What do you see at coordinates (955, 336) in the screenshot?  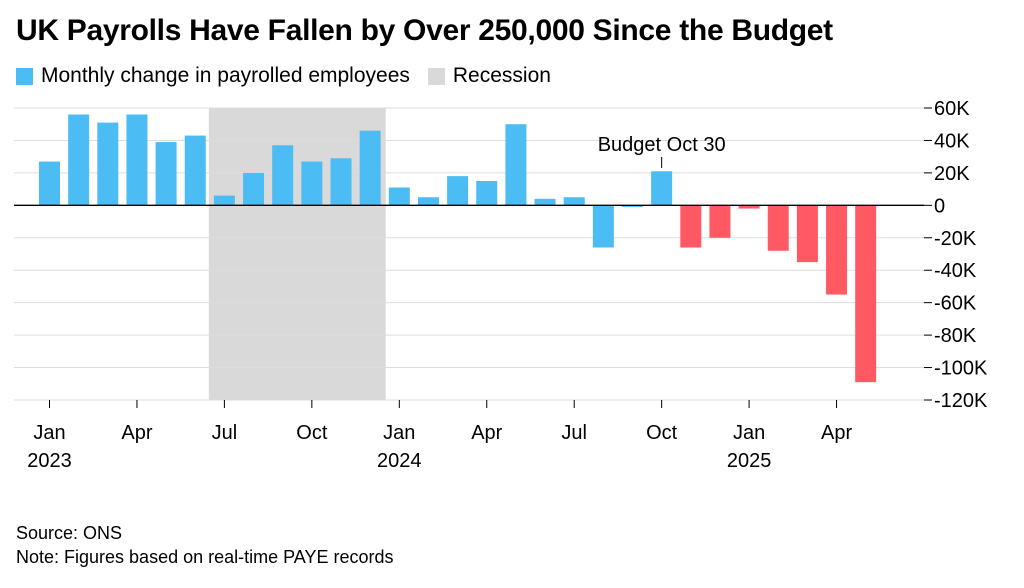 I see `y-tick-label: -80K` at bounding box center [955, 336].